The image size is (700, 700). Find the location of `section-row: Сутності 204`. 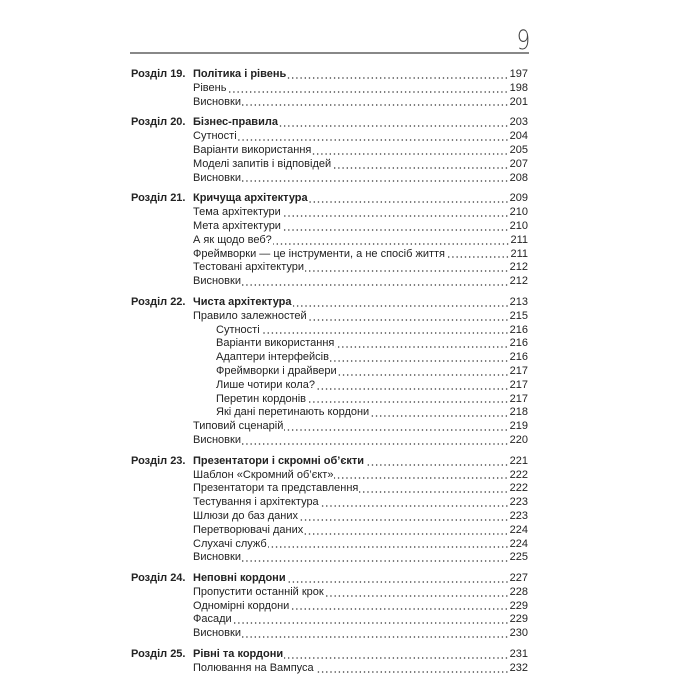

section-row: Сутності 204 is located at coordinates (329, 137).